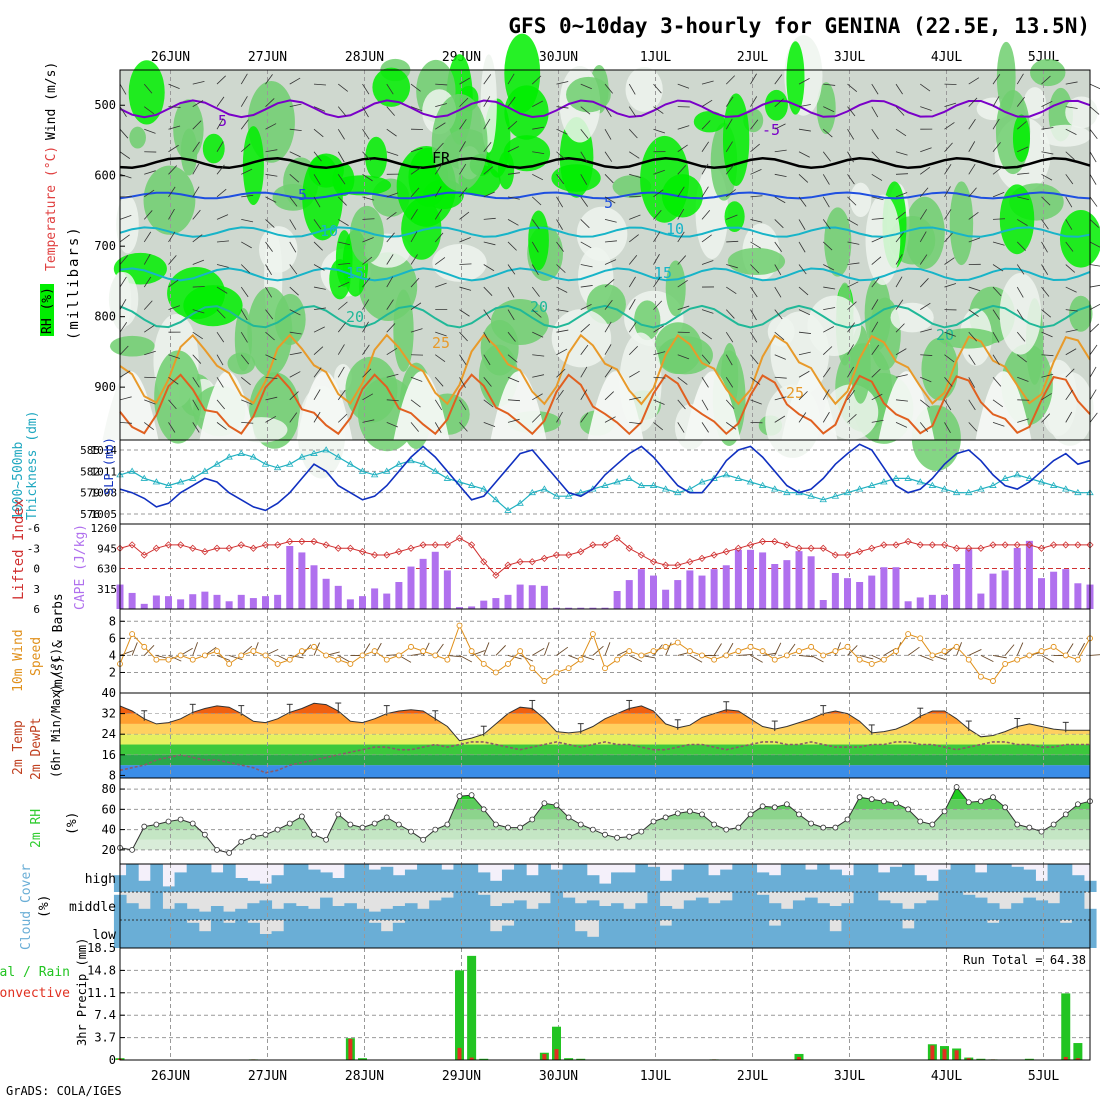 This screenshot has width=1100, height=1100. What do you see at coordinates (44, 906) in the screenshot?
I see `cloud-label-2: (%)` at bounding box center [44, 906].